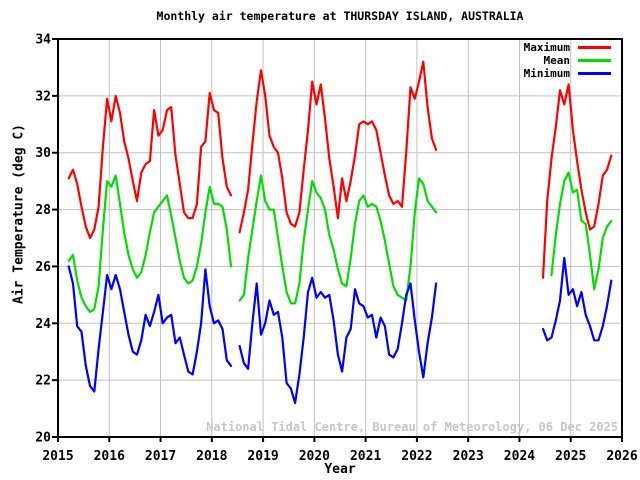 Image resolution: width=640 pixels, height=480 pixels. Describe the element at coordinates (43, 381) in the screenshot. I see `y-tick-label-22: 22` at that location.